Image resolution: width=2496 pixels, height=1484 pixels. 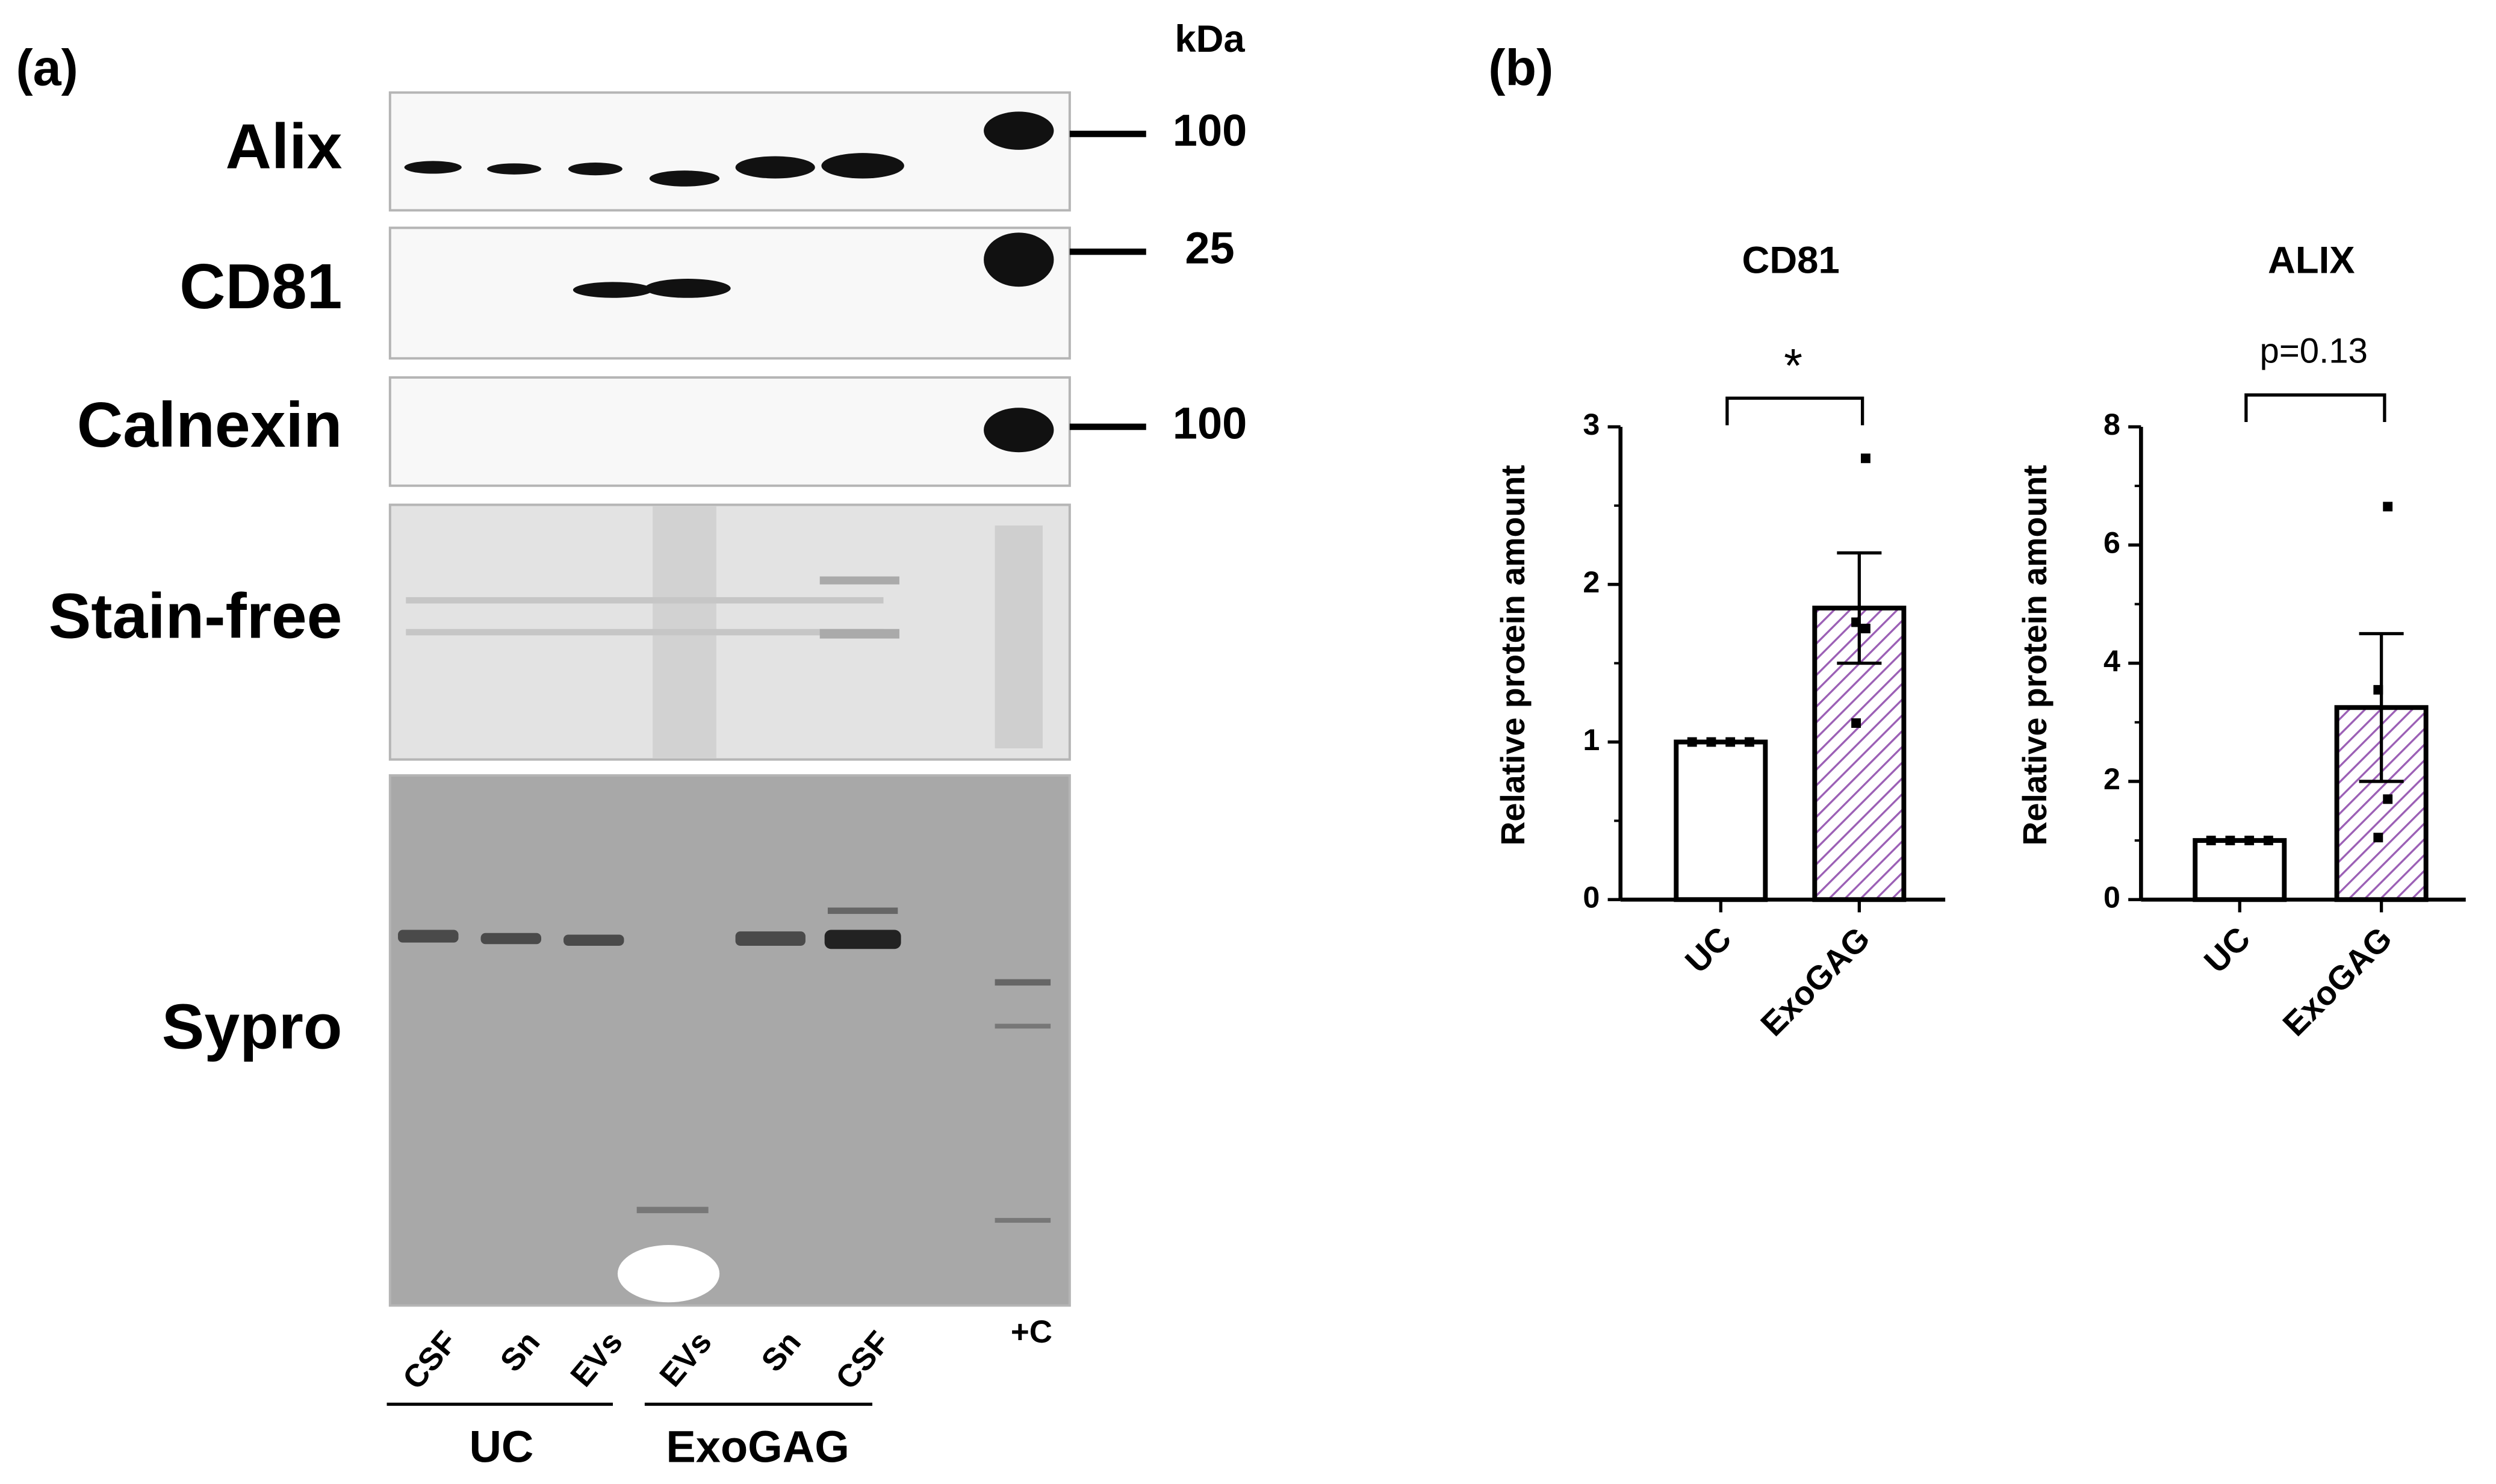 What do you see at coordinates (757, 1447) in the screenshot?
I see `group-label: ExoGAG` at bounding box center [757, 1447].